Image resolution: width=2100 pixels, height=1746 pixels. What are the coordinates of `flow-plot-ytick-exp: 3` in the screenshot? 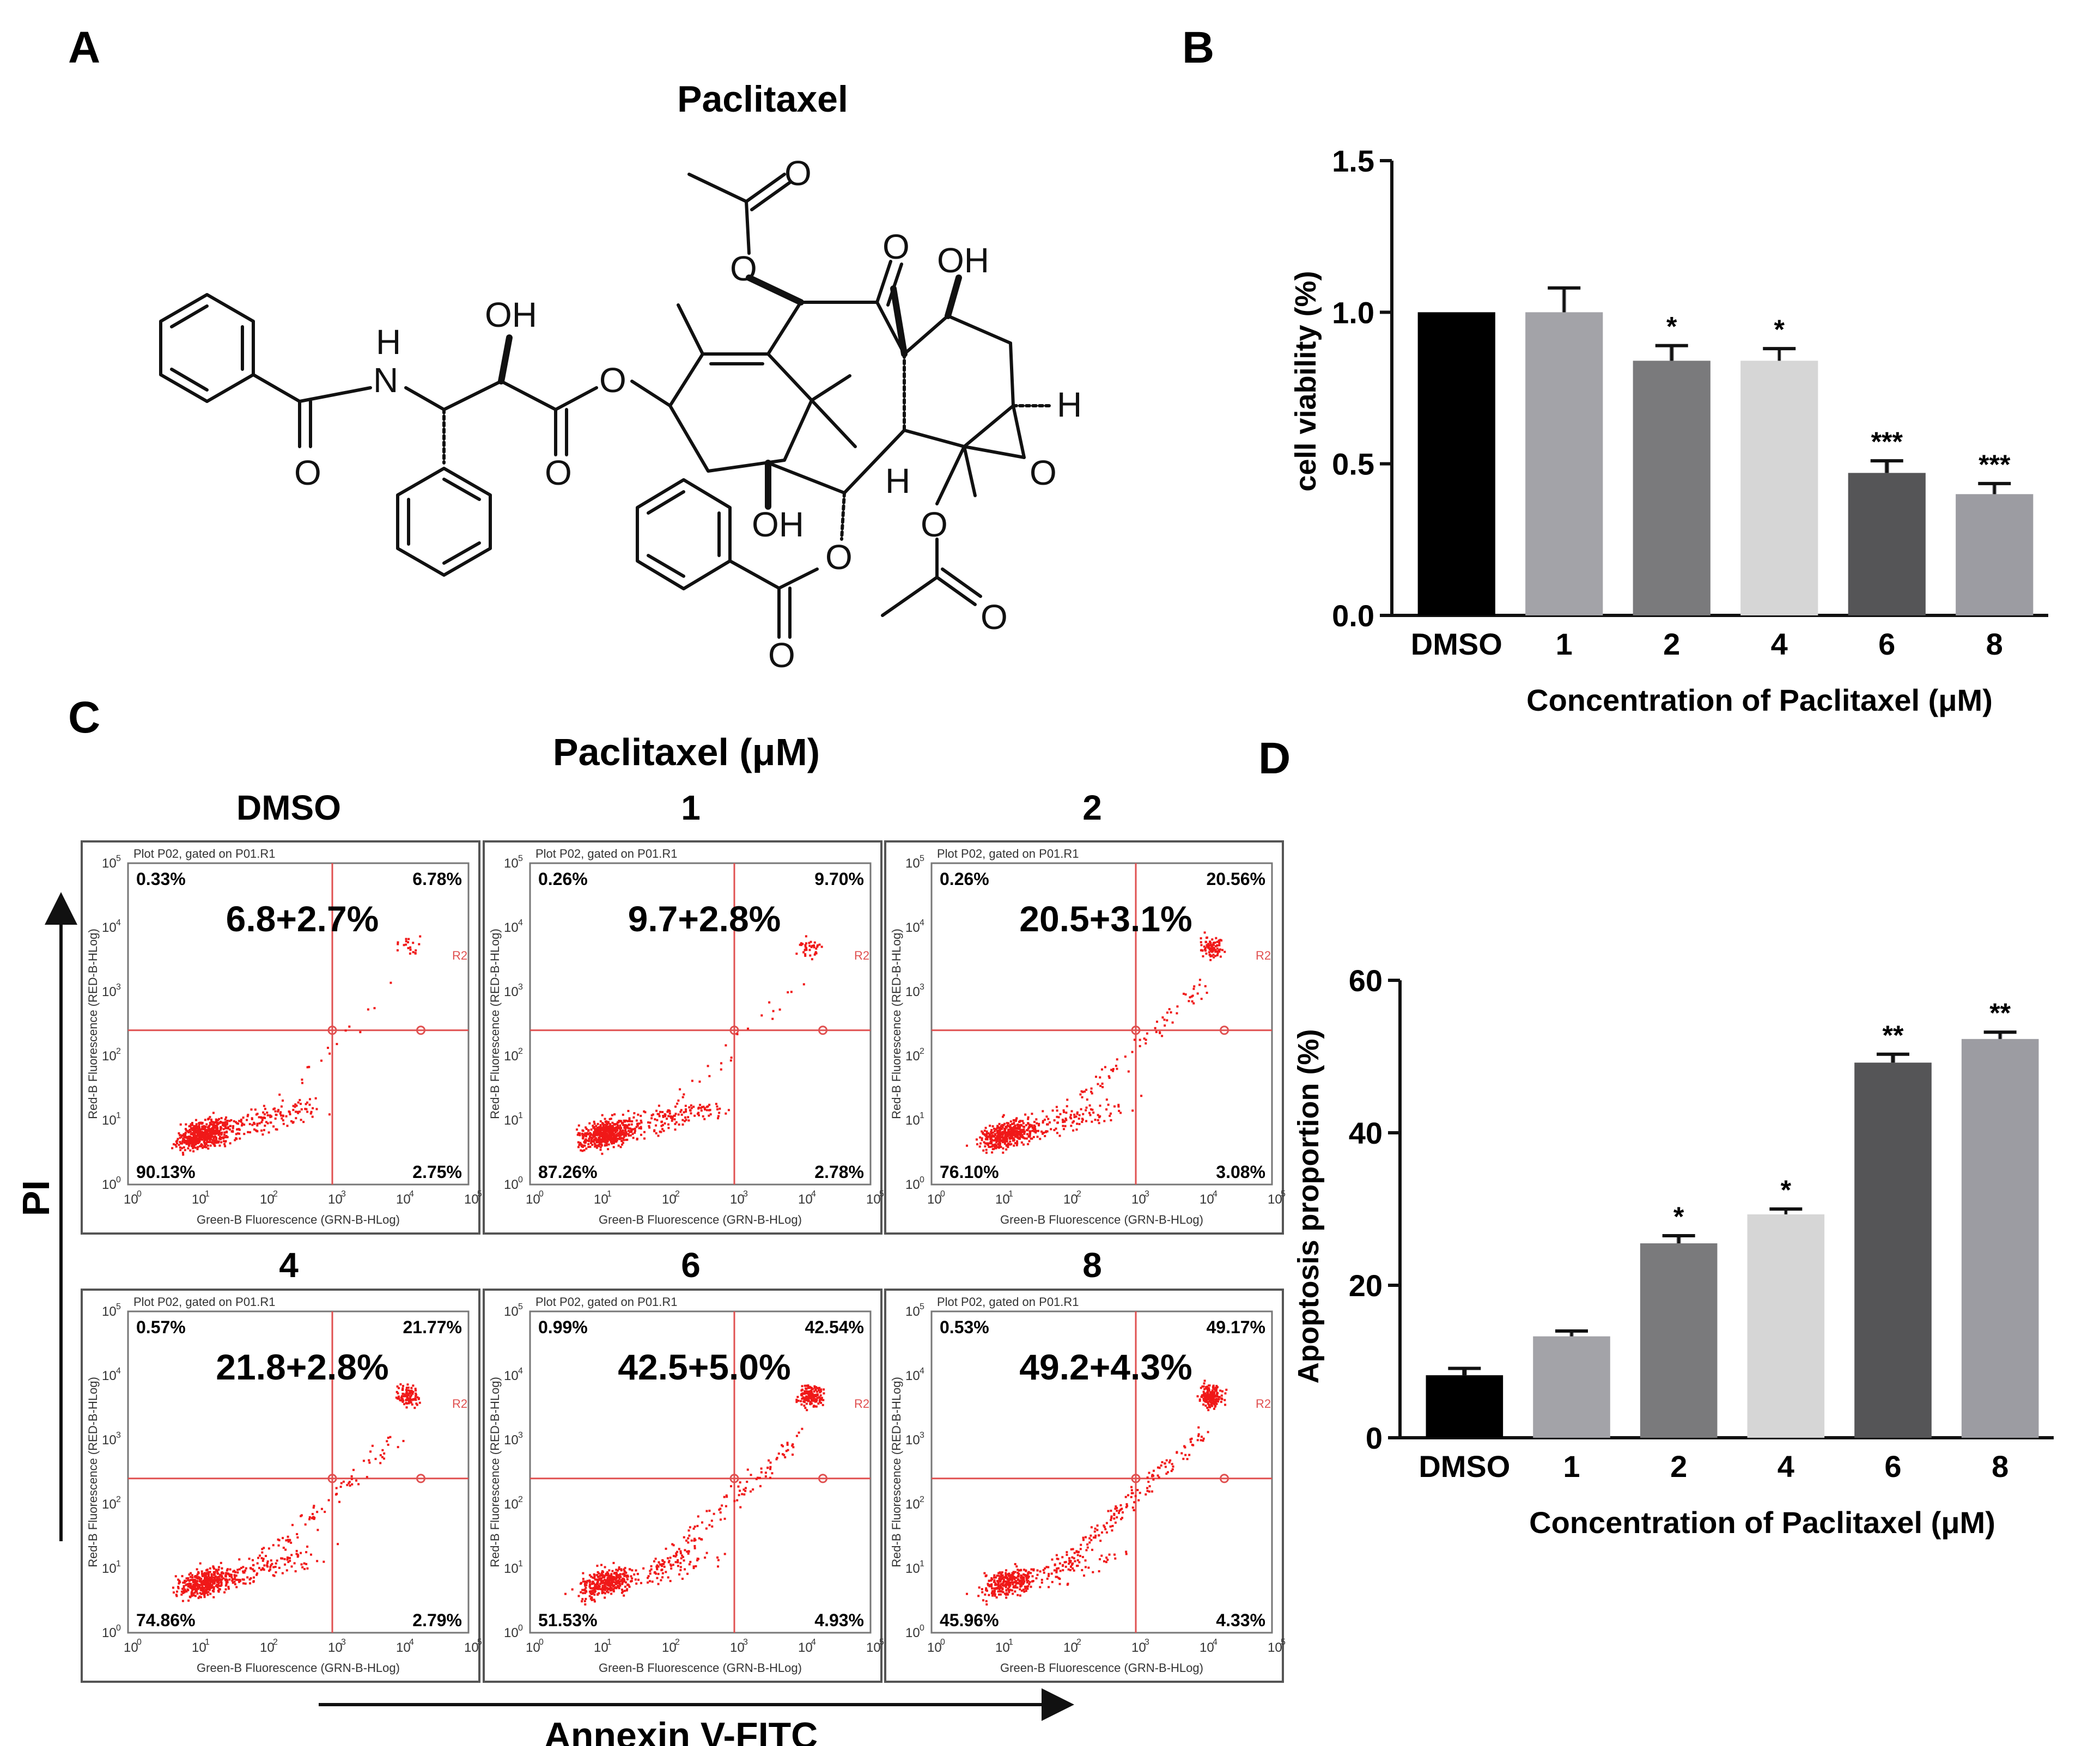 It's located at (118, 987).